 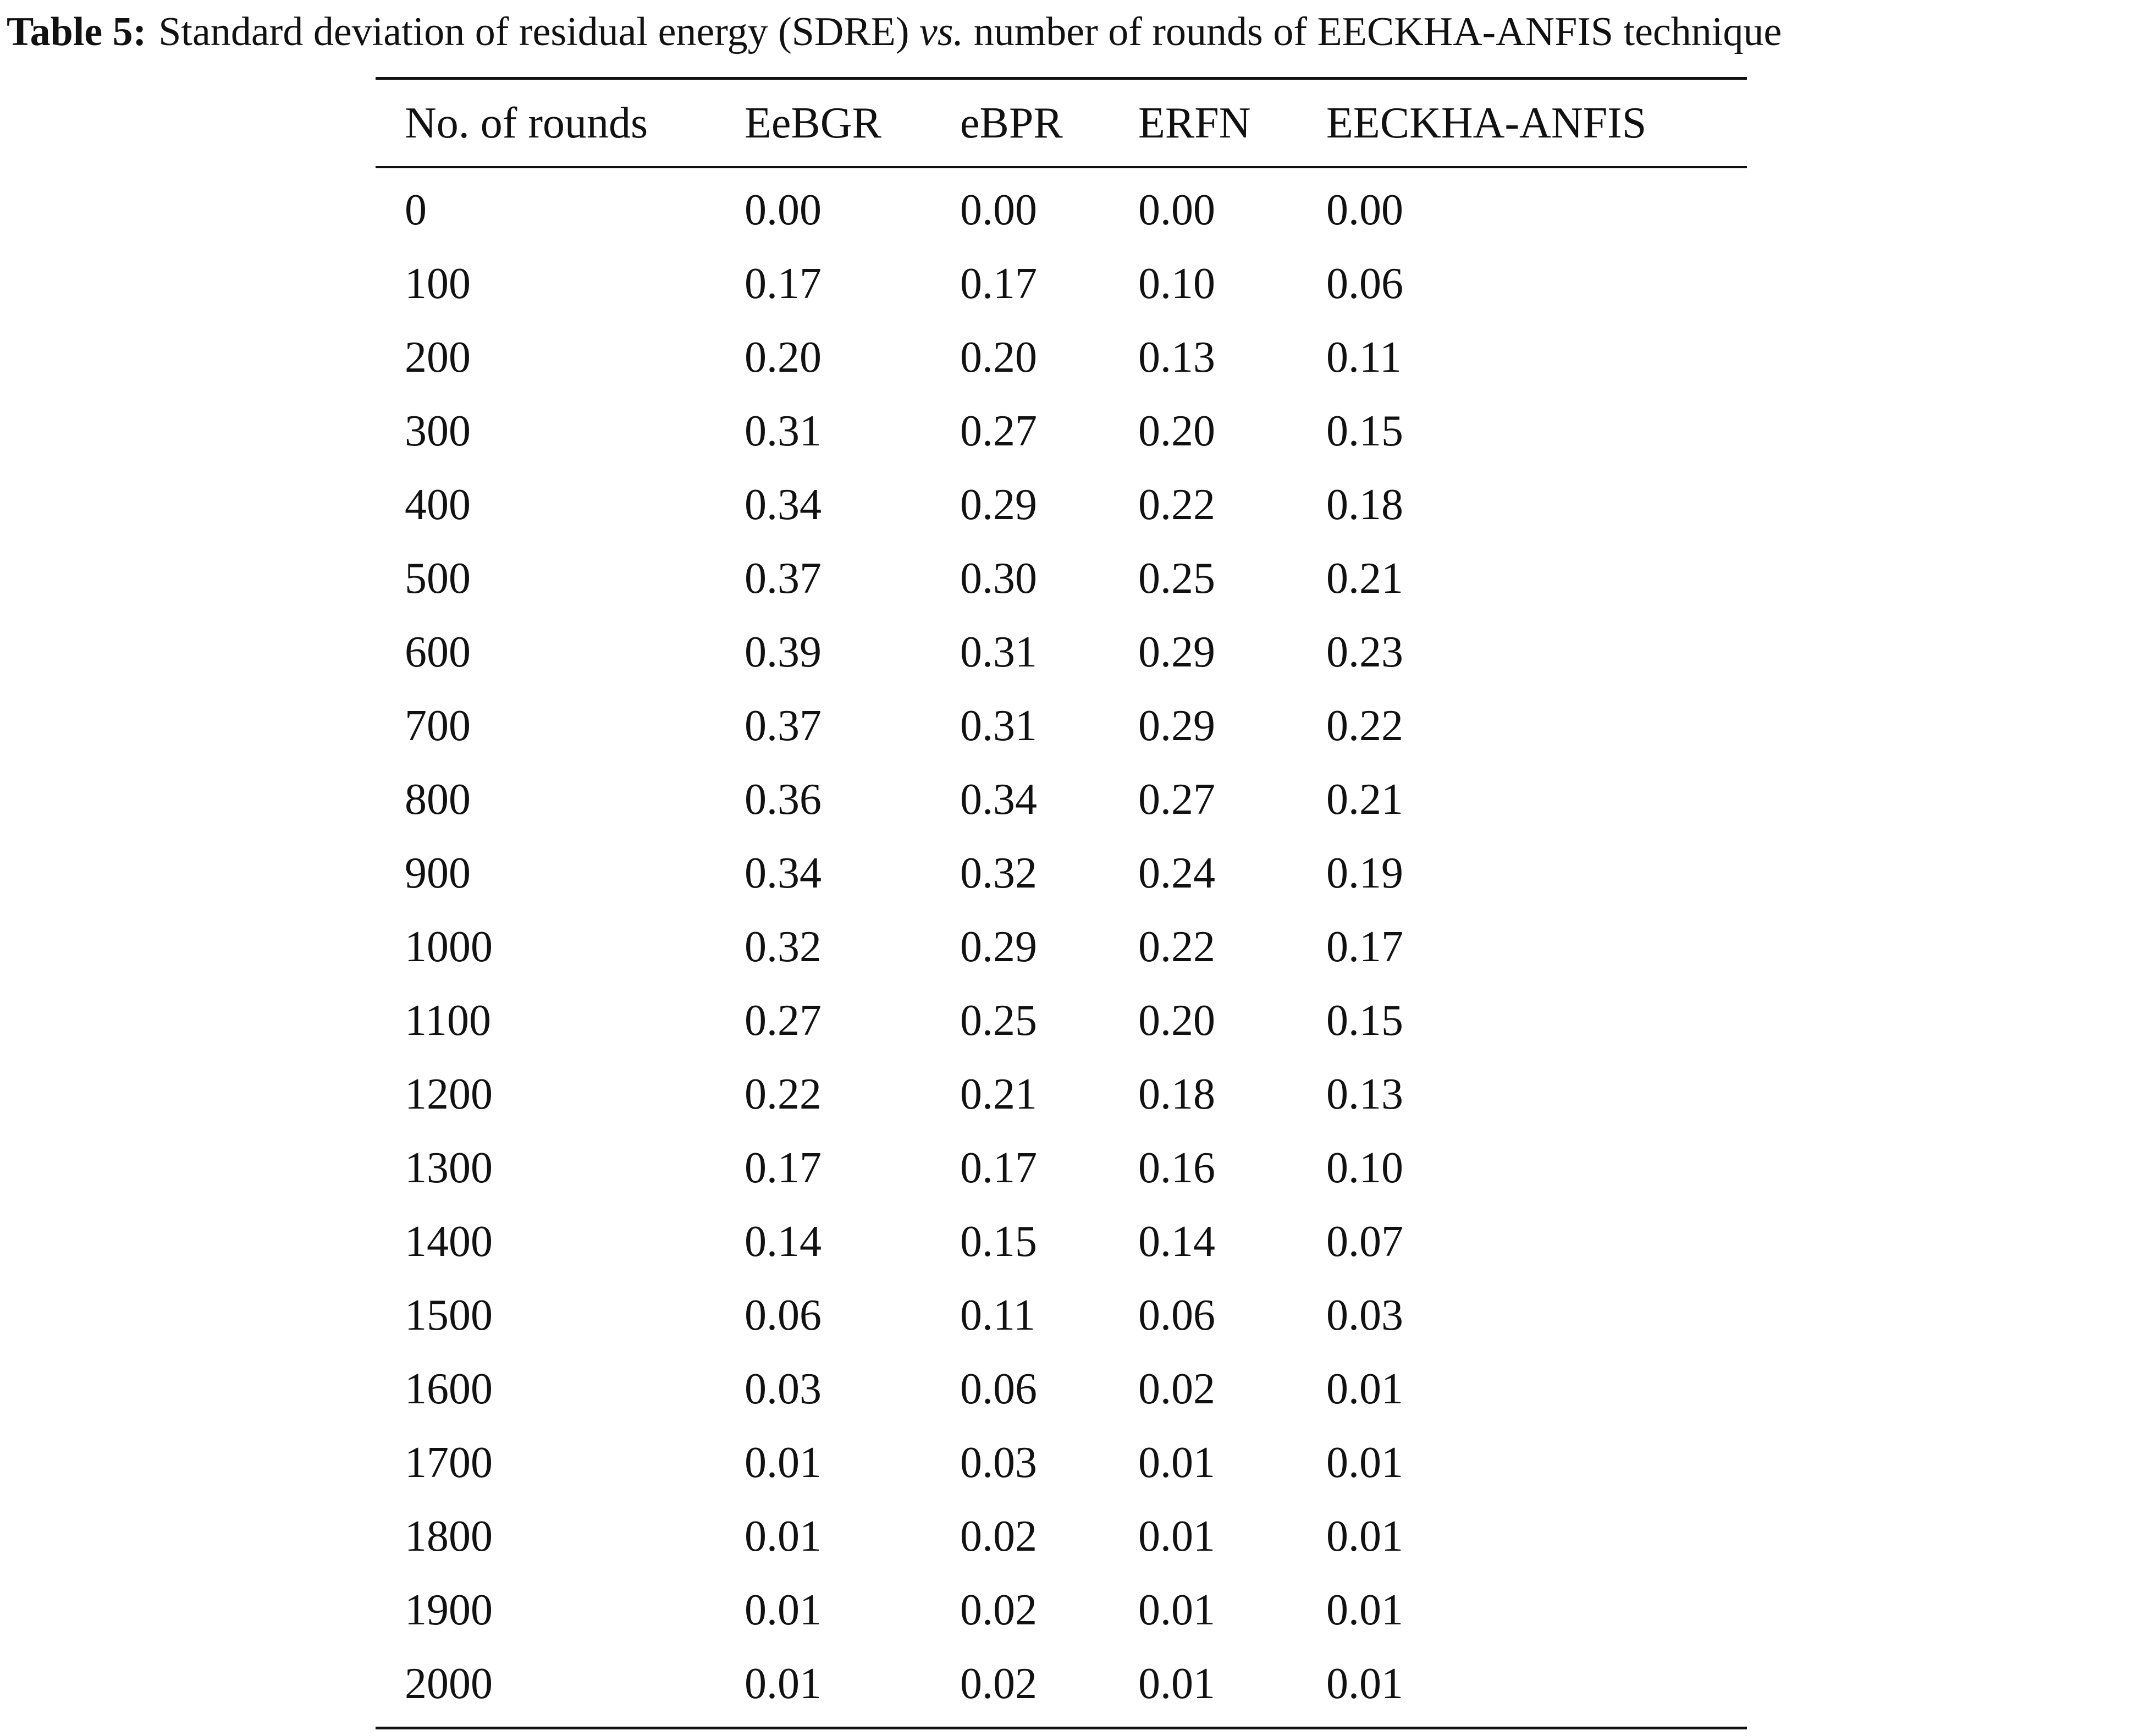 I want to click on table-cell: 0.23, so click(x=1365, y=652).